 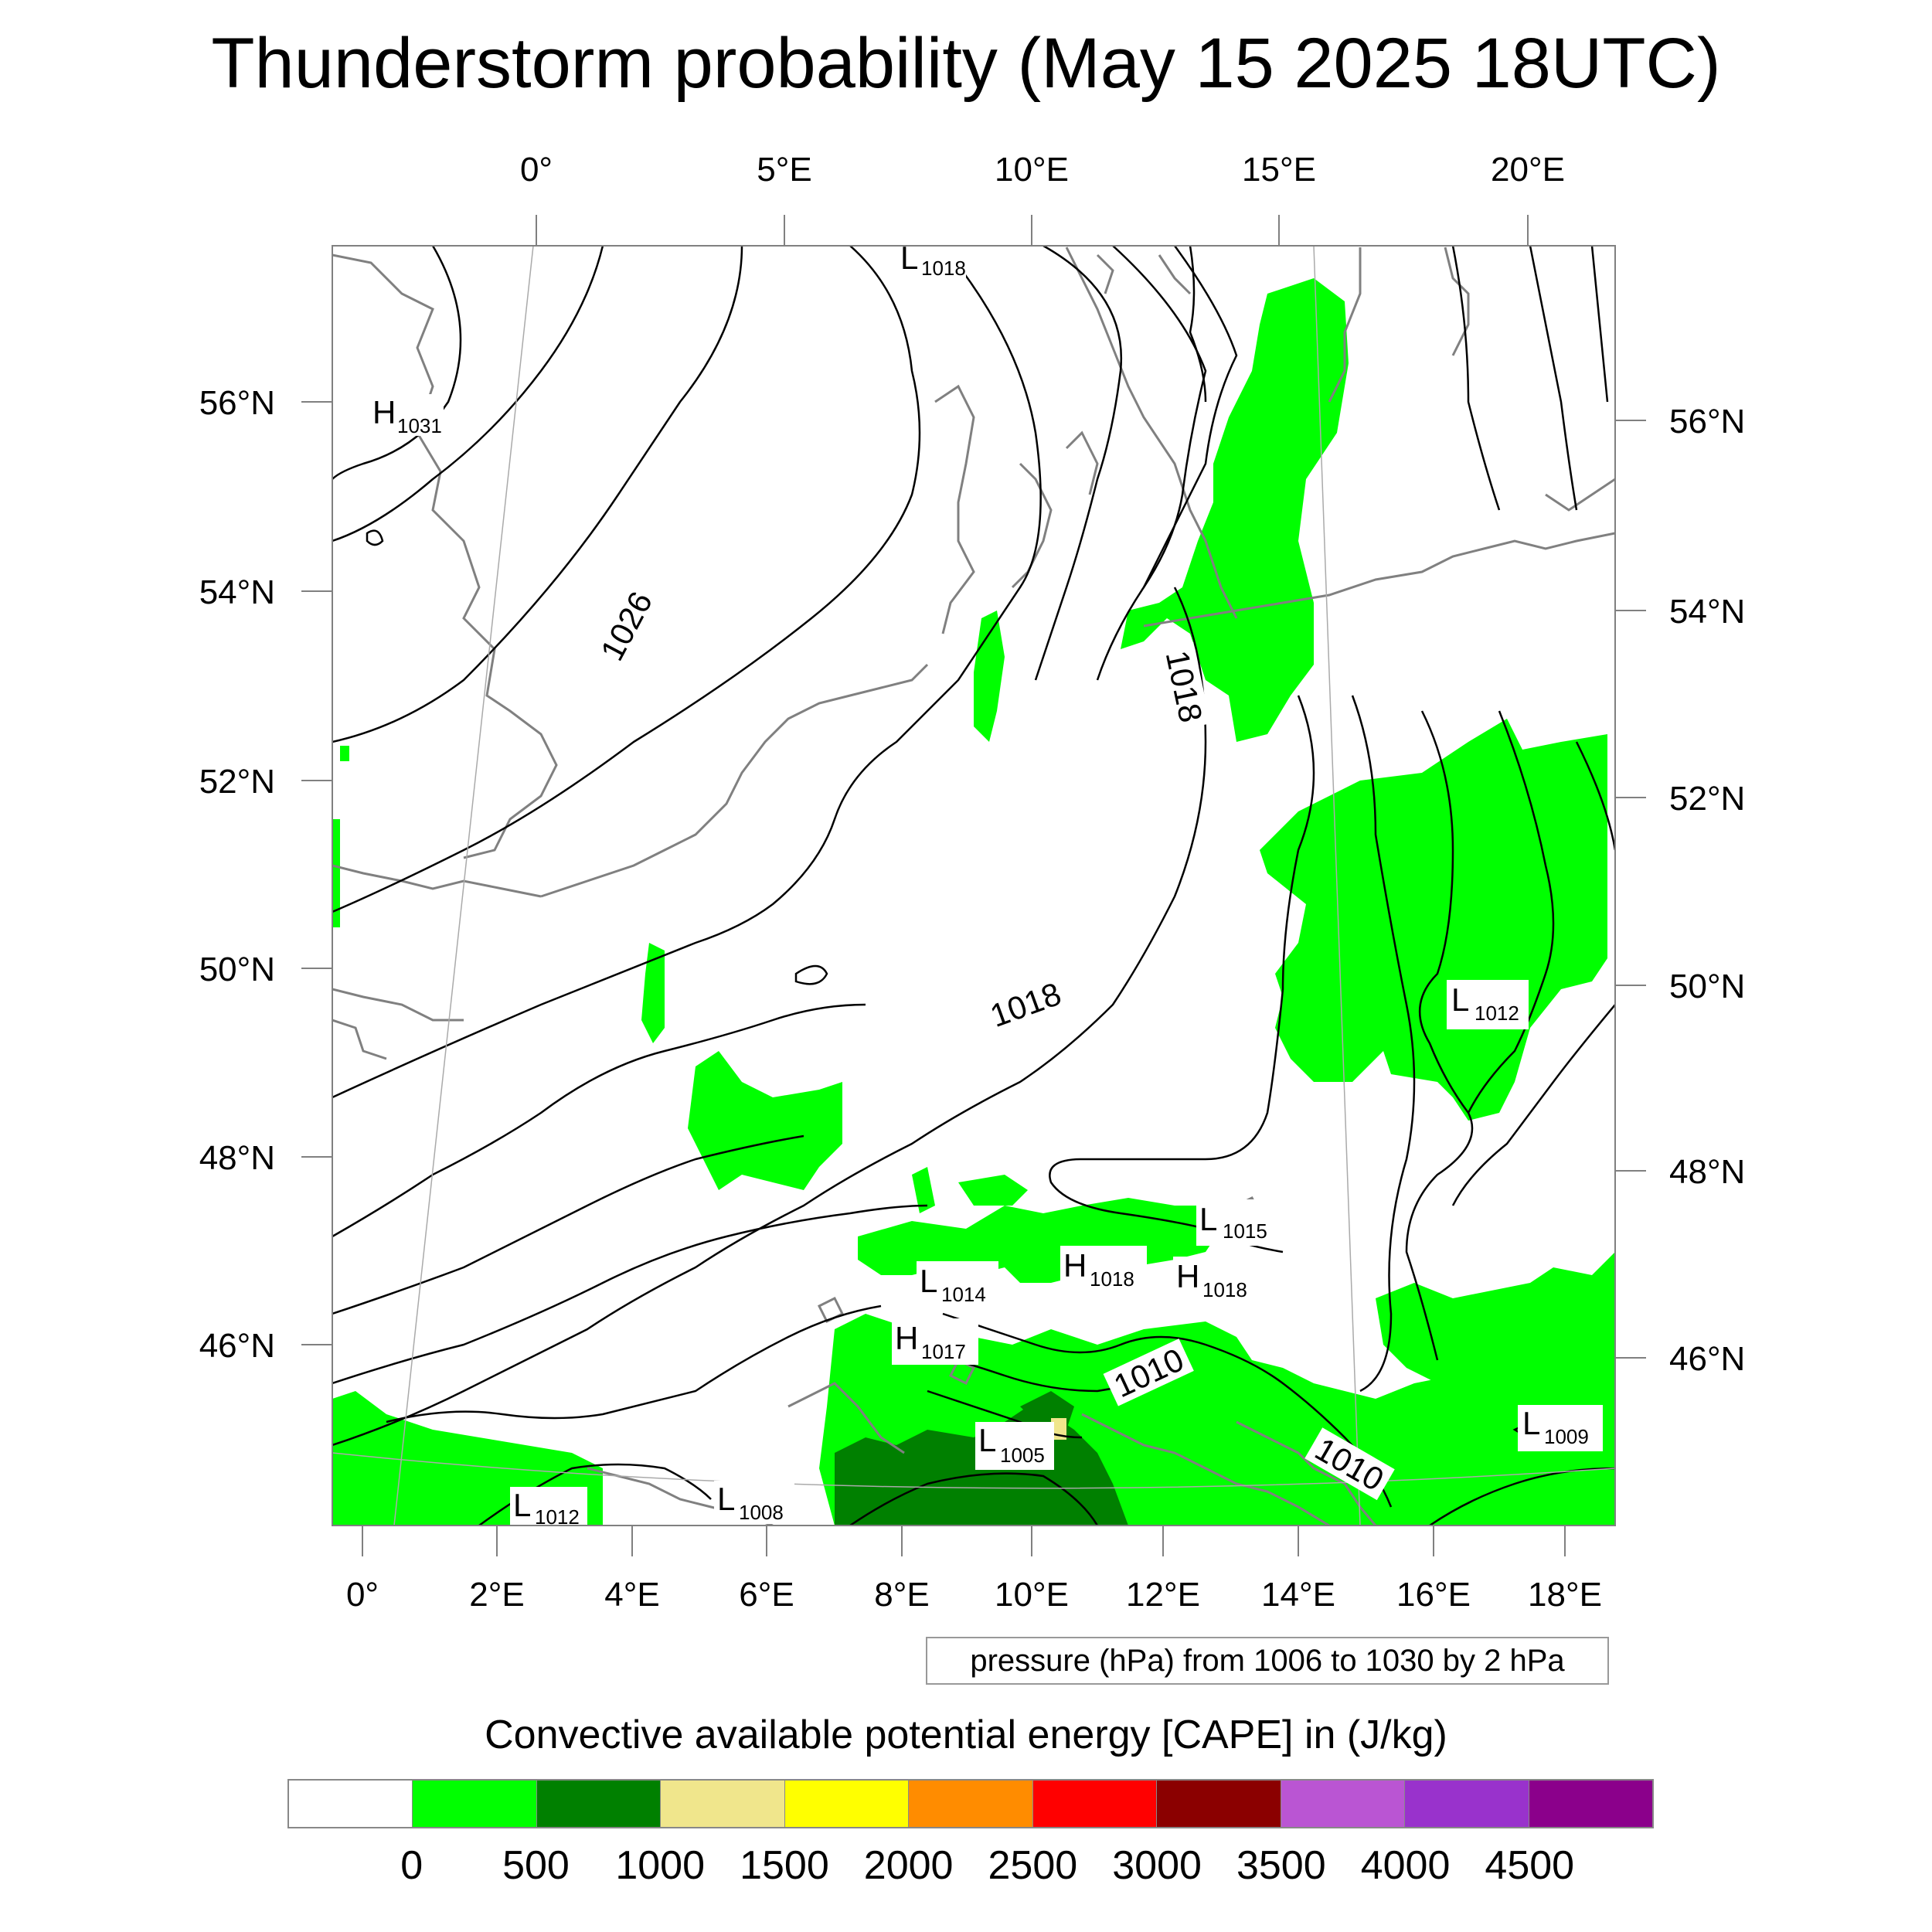 What do you see at coordinates (237, 403) in the screenshot?
I see `left-label-56n: 56°N` at bounding box center [237, 403].